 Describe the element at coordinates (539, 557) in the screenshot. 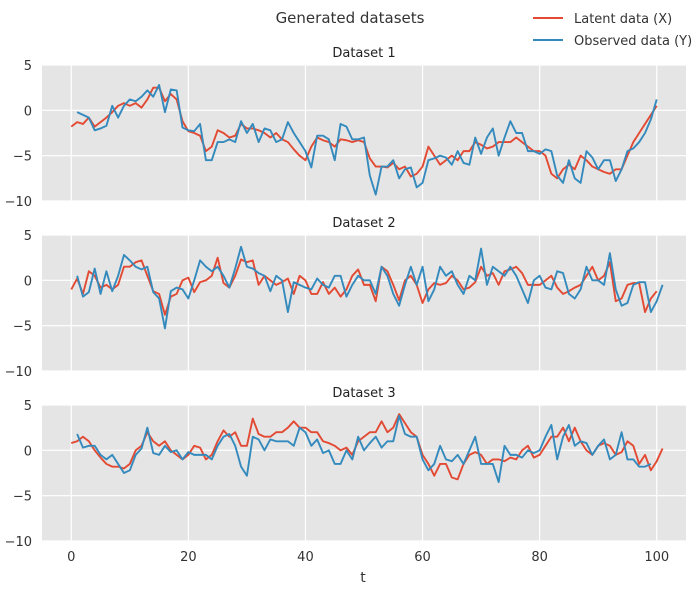

I see `x-tick-label: 80` at that location.